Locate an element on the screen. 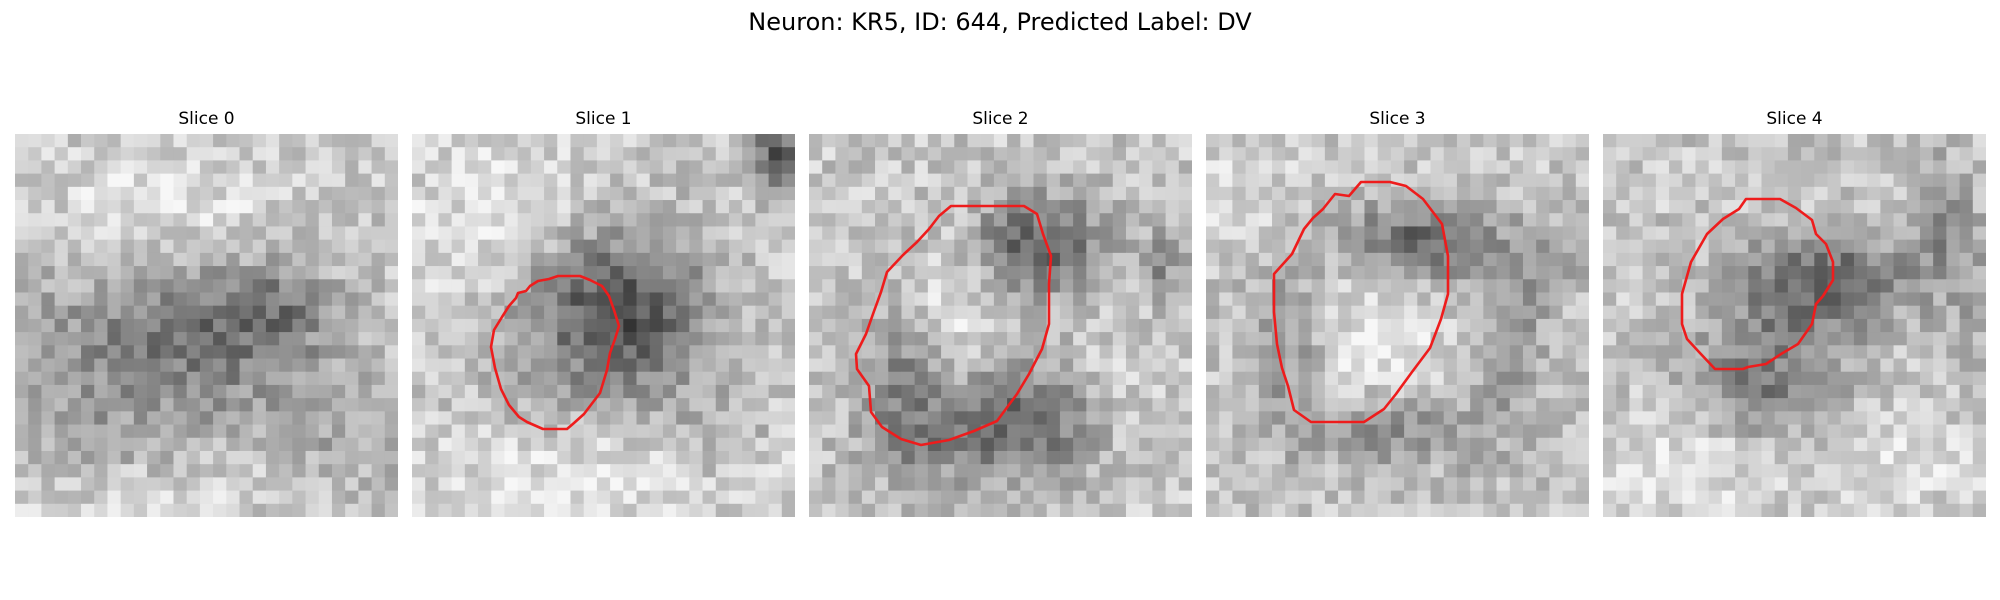  neuron-contour is located at coordinates (555, 352).